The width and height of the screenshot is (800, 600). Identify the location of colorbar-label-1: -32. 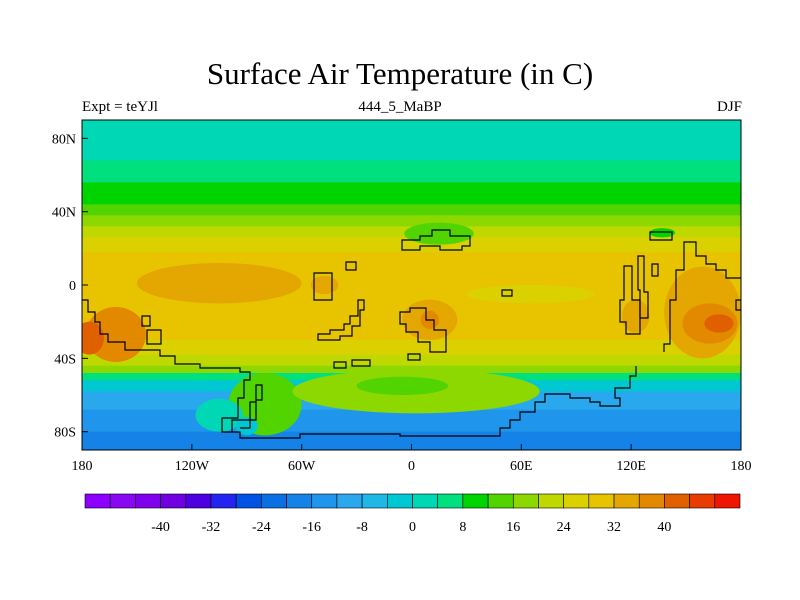
(211, 527).